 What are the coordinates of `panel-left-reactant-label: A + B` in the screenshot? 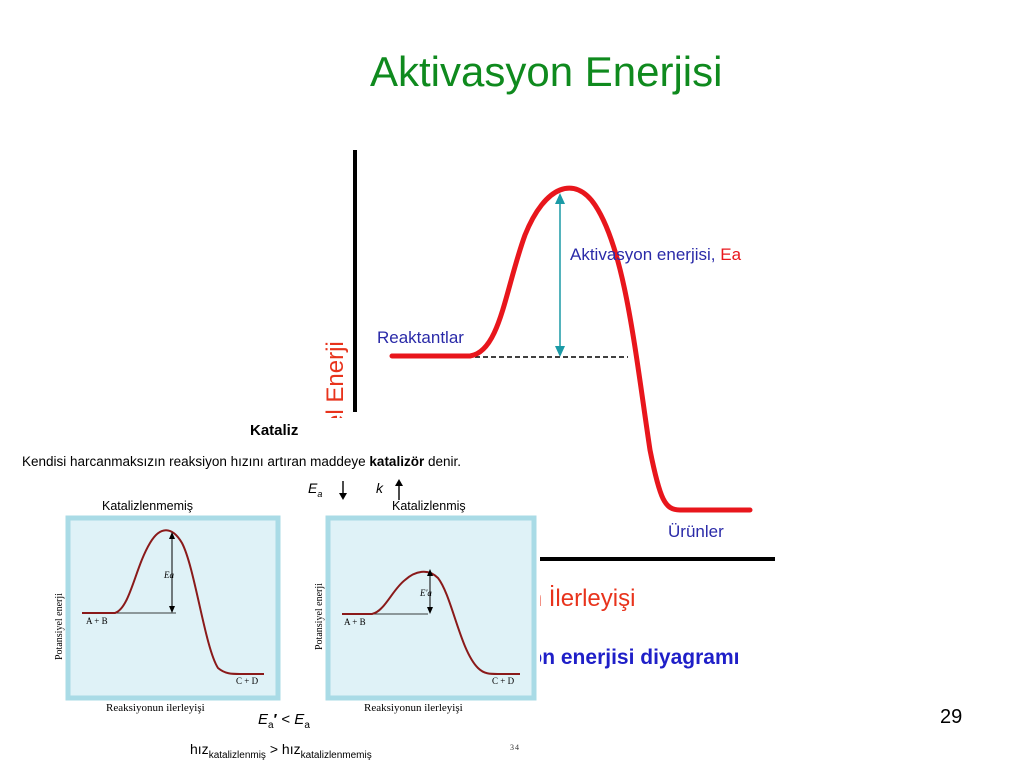 It's located at (97, 621).